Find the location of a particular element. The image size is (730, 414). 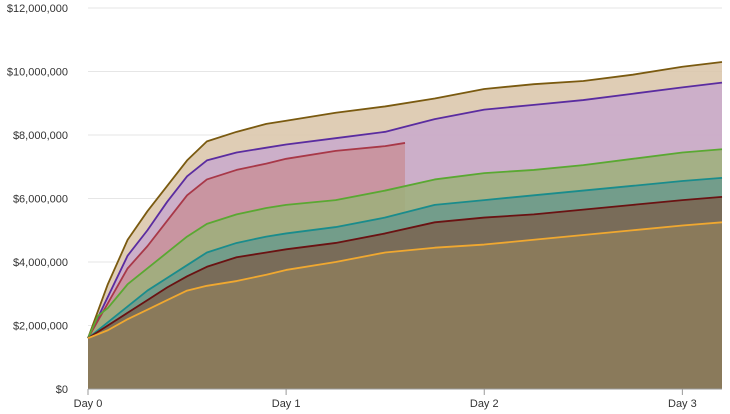

y-tick-label: $10,000,000 is located at coordinates (37, 73).